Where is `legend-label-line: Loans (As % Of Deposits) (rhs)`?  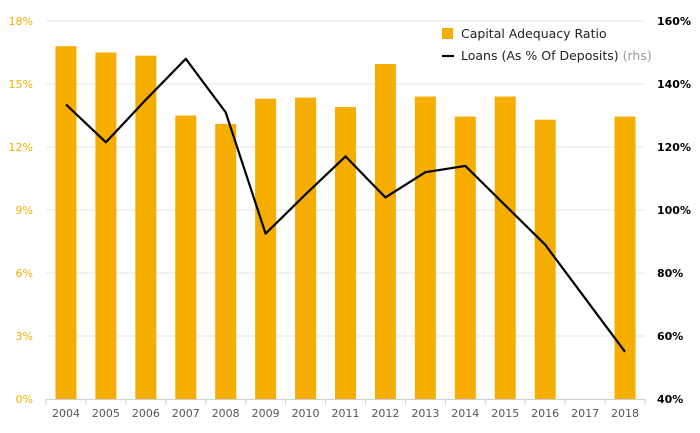
legend-label-line: Loans (As % Of Deposits) (rhs) is located at coordinates (556, 55).